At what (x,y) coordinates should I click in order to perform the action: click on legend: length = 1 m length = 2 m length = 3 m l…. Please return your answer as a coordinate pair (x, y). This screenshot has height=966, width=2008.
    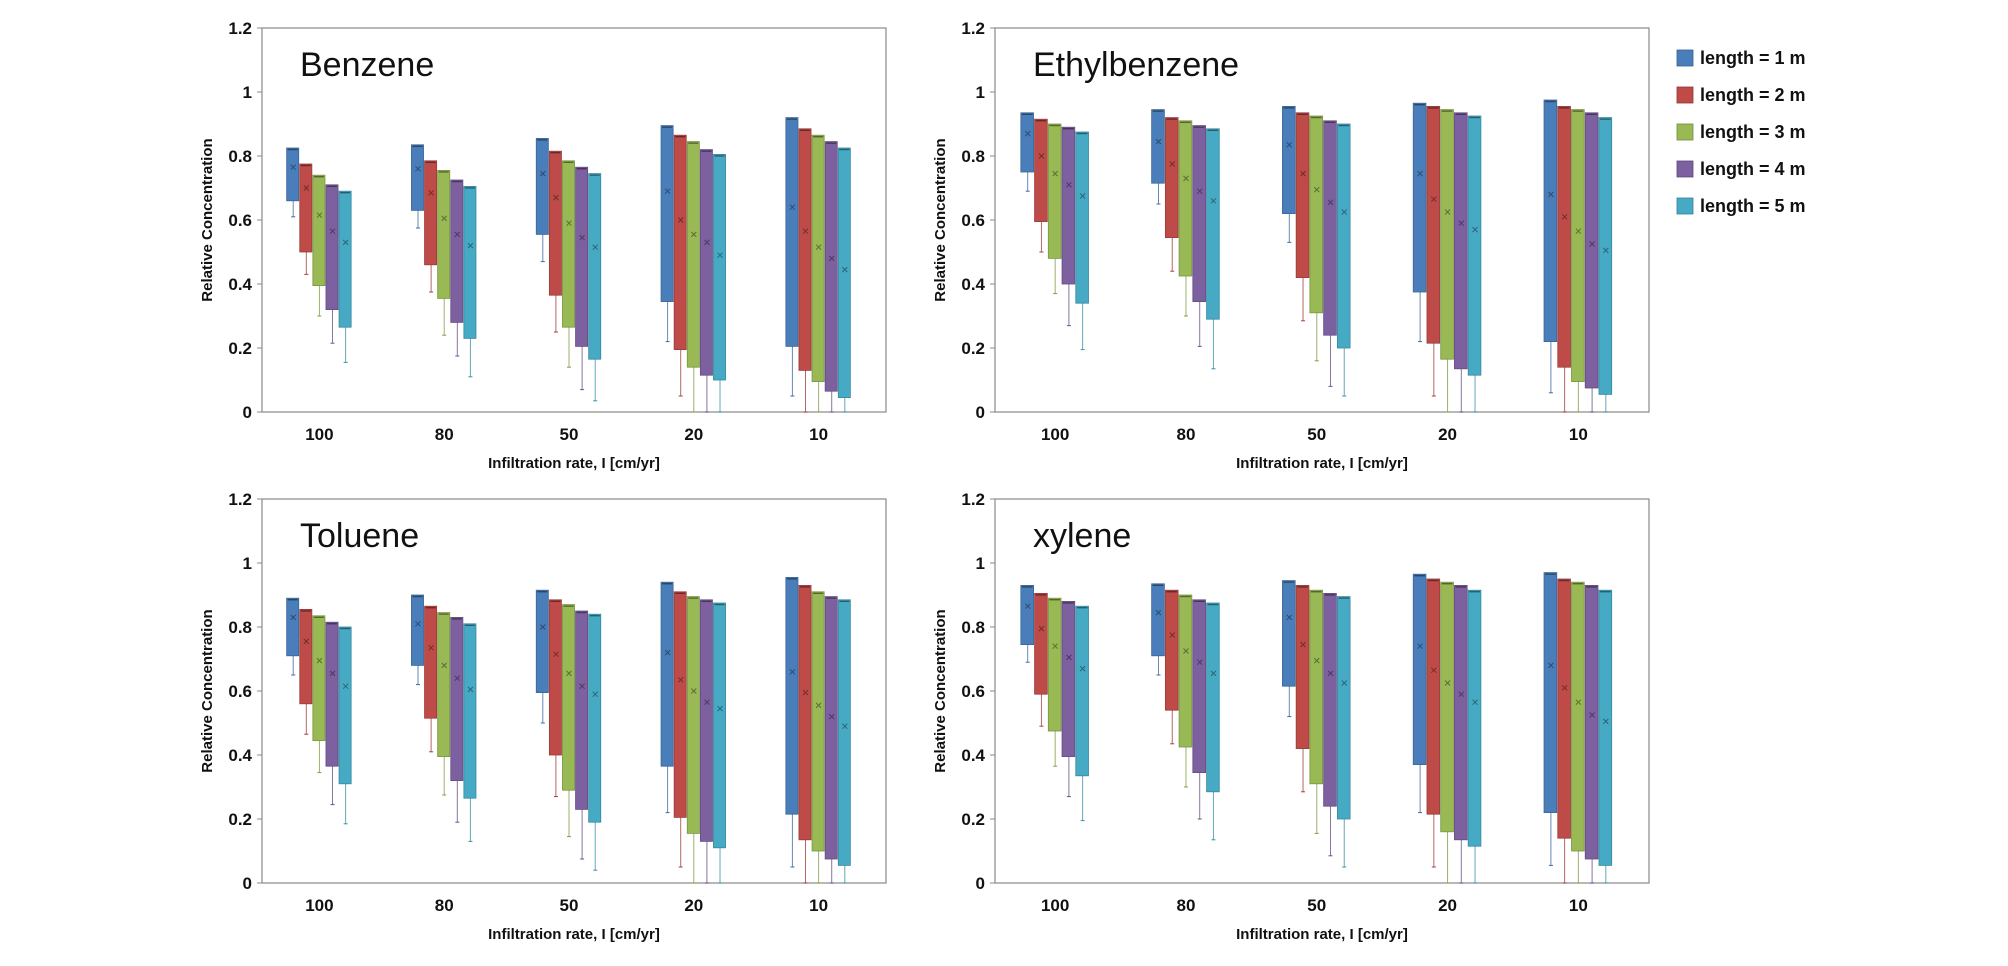
    Looking at the image, I should click on (1741, 132).